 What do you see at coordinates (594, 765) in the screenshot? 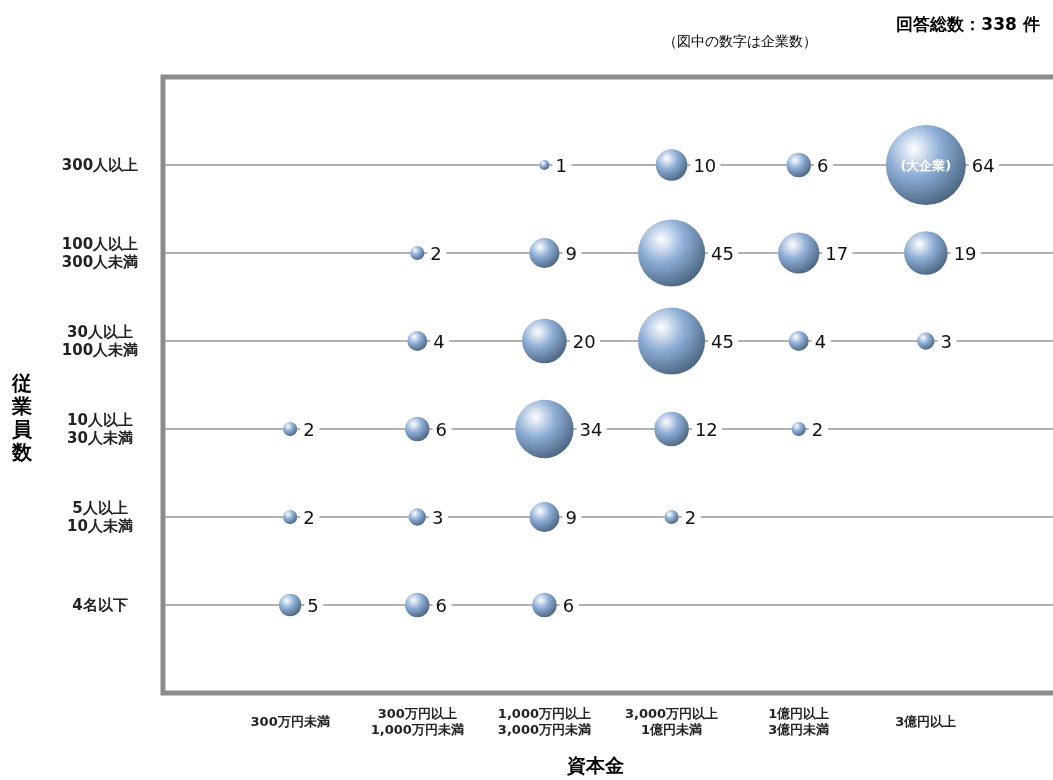
I see `x-axis-title: 資本金` at bounding box center [594, 765].